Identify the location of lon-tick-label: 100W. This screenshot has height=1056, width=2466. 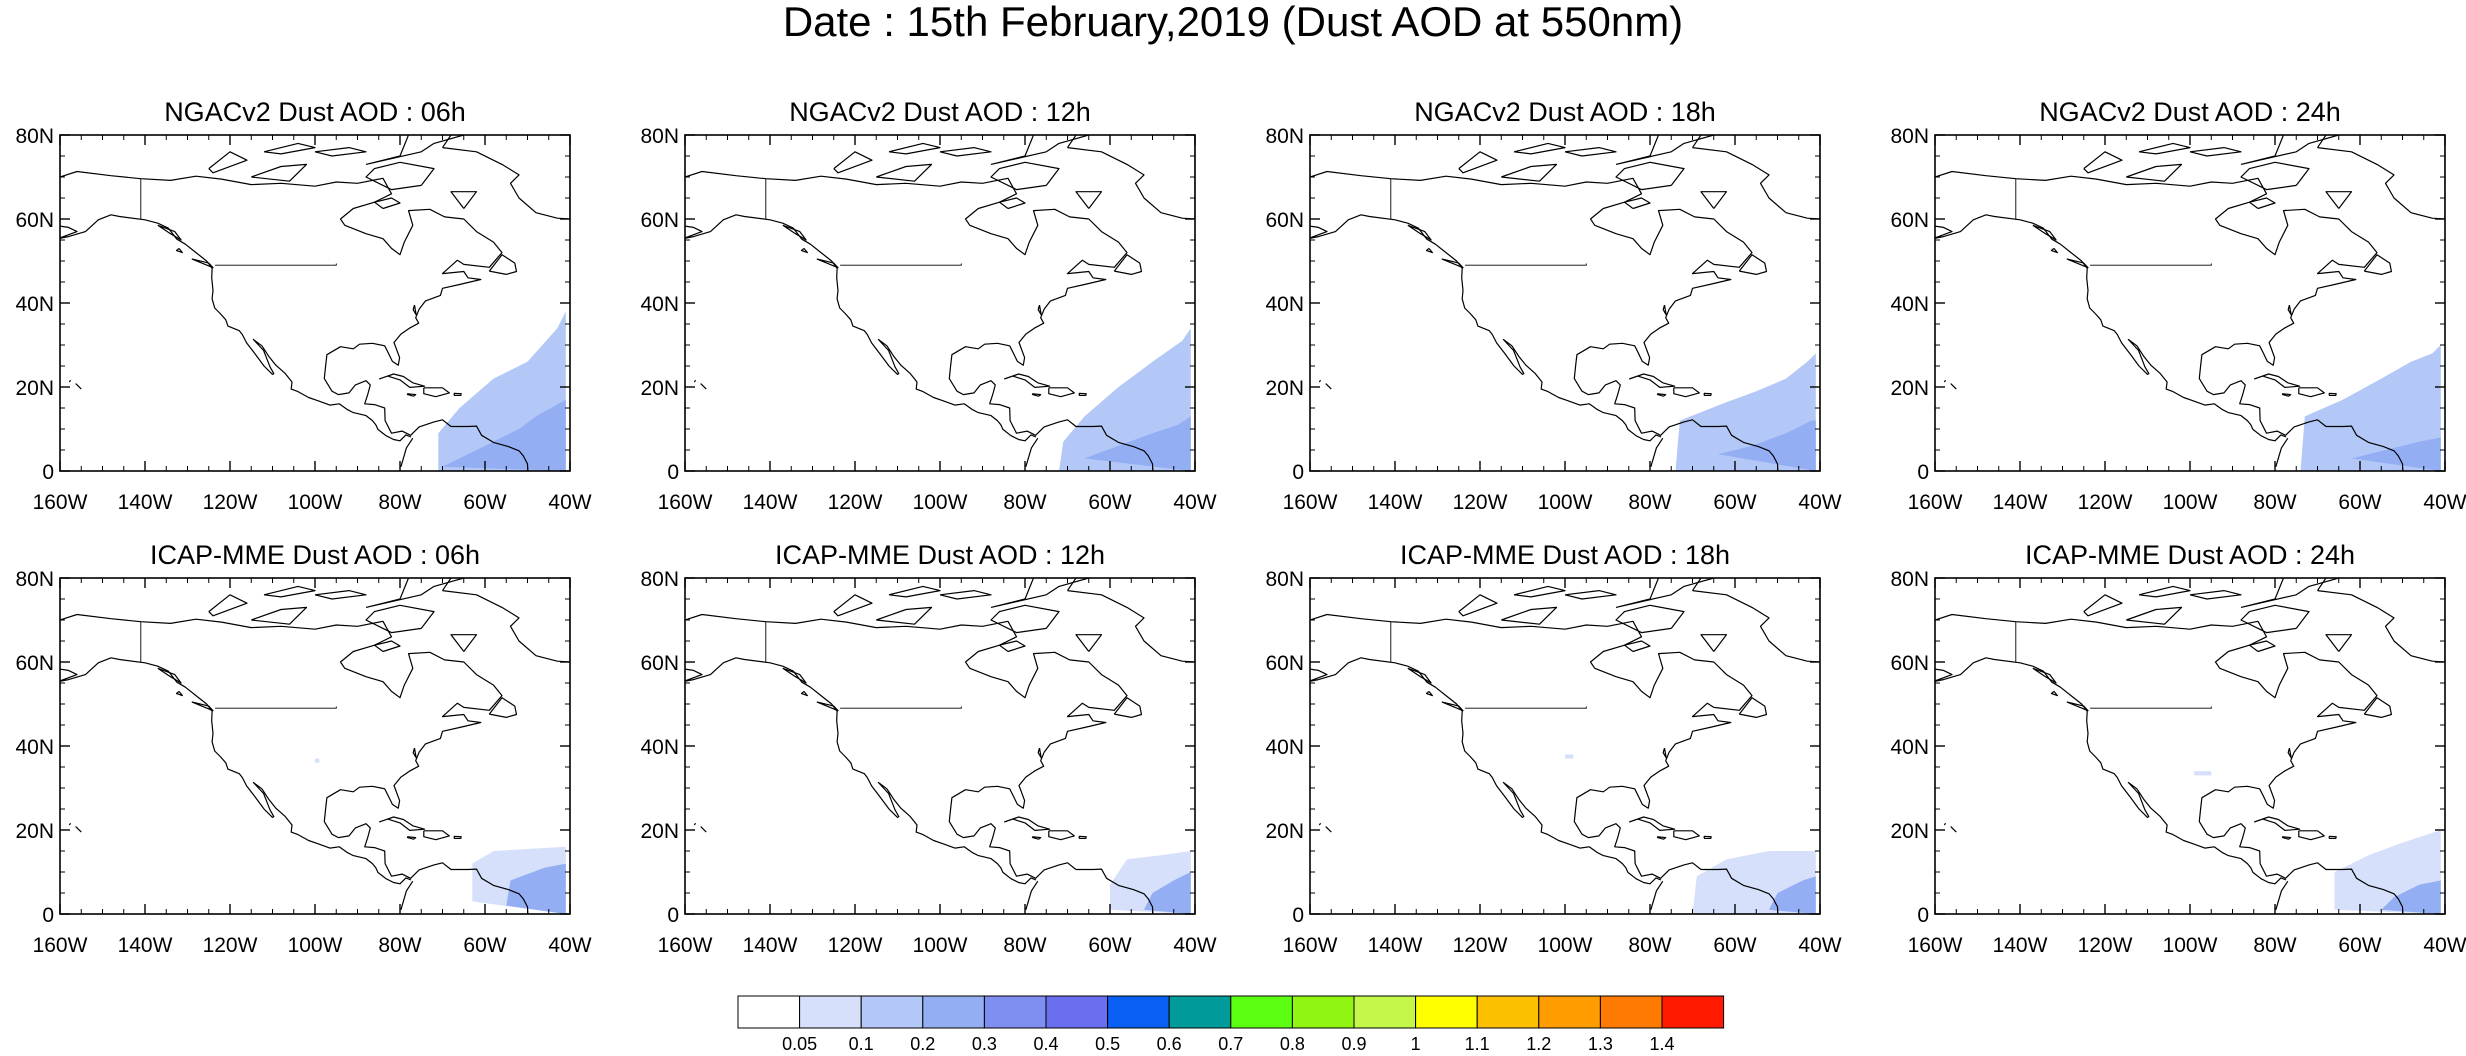
(315, 945).